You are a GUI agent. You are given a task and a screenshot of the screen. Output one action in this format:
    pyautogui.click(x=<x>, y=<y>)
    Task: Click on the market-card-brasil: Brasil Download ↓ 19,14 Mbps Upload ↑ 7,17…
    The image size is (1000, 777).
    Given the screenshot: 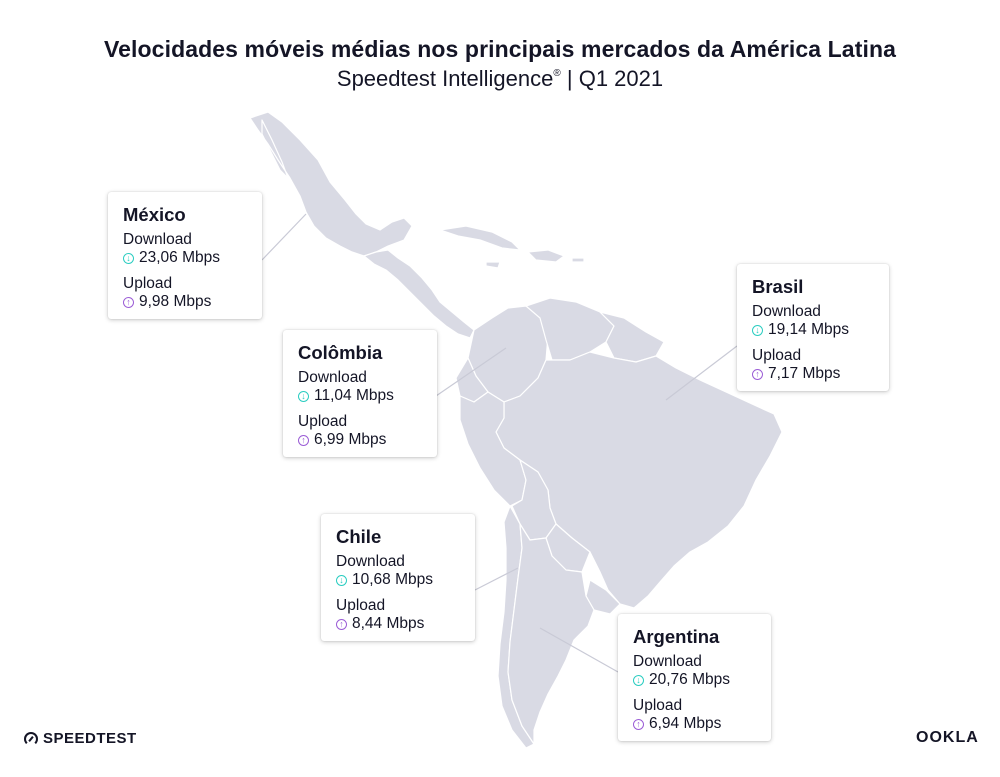 What is the action you would take?
    pyautogui.click(x=813, y=327)
    